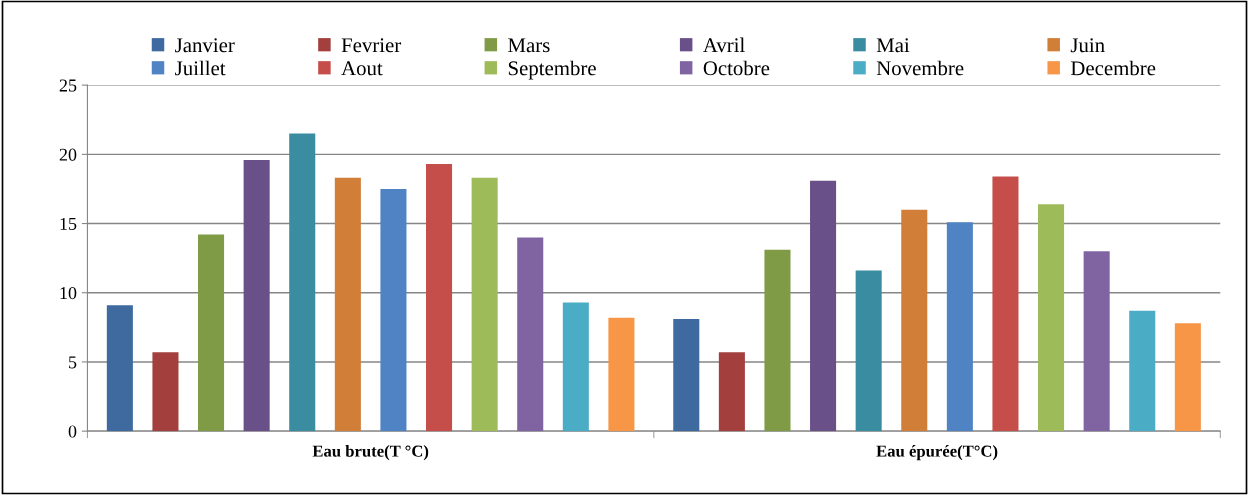 The height and width of the screenshot is (495, 1249). Describe the element at coordinates (72, 431) in the screenshot. I see `y-tick-label: 0` at that location.